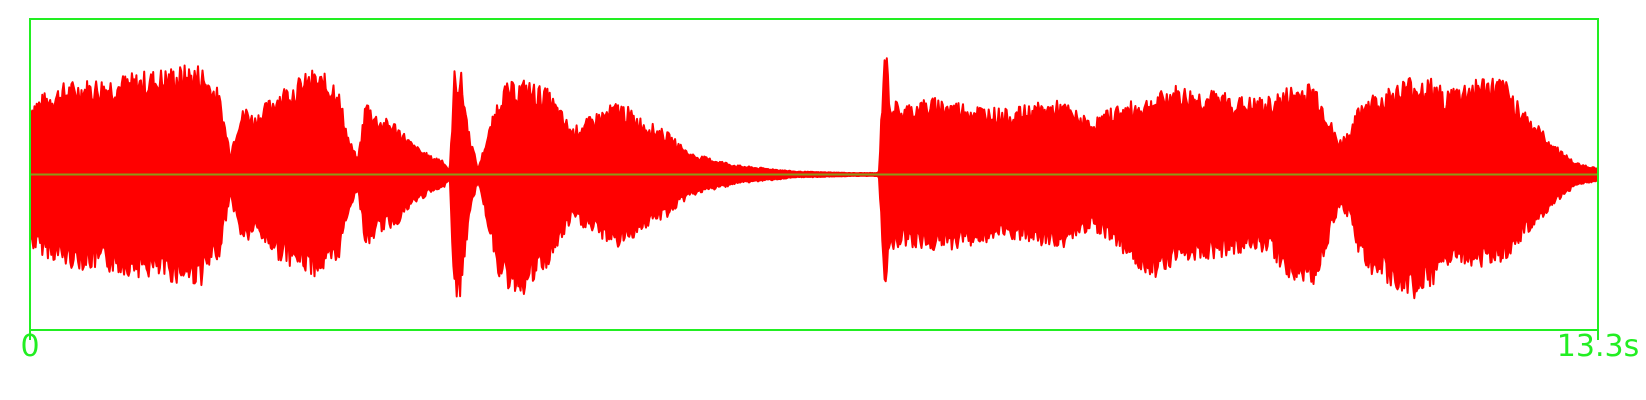 The width and height of the screenshot is (1646, 400). I want to click on x-tick-label-end: 13.3s, so click(1598, 346).